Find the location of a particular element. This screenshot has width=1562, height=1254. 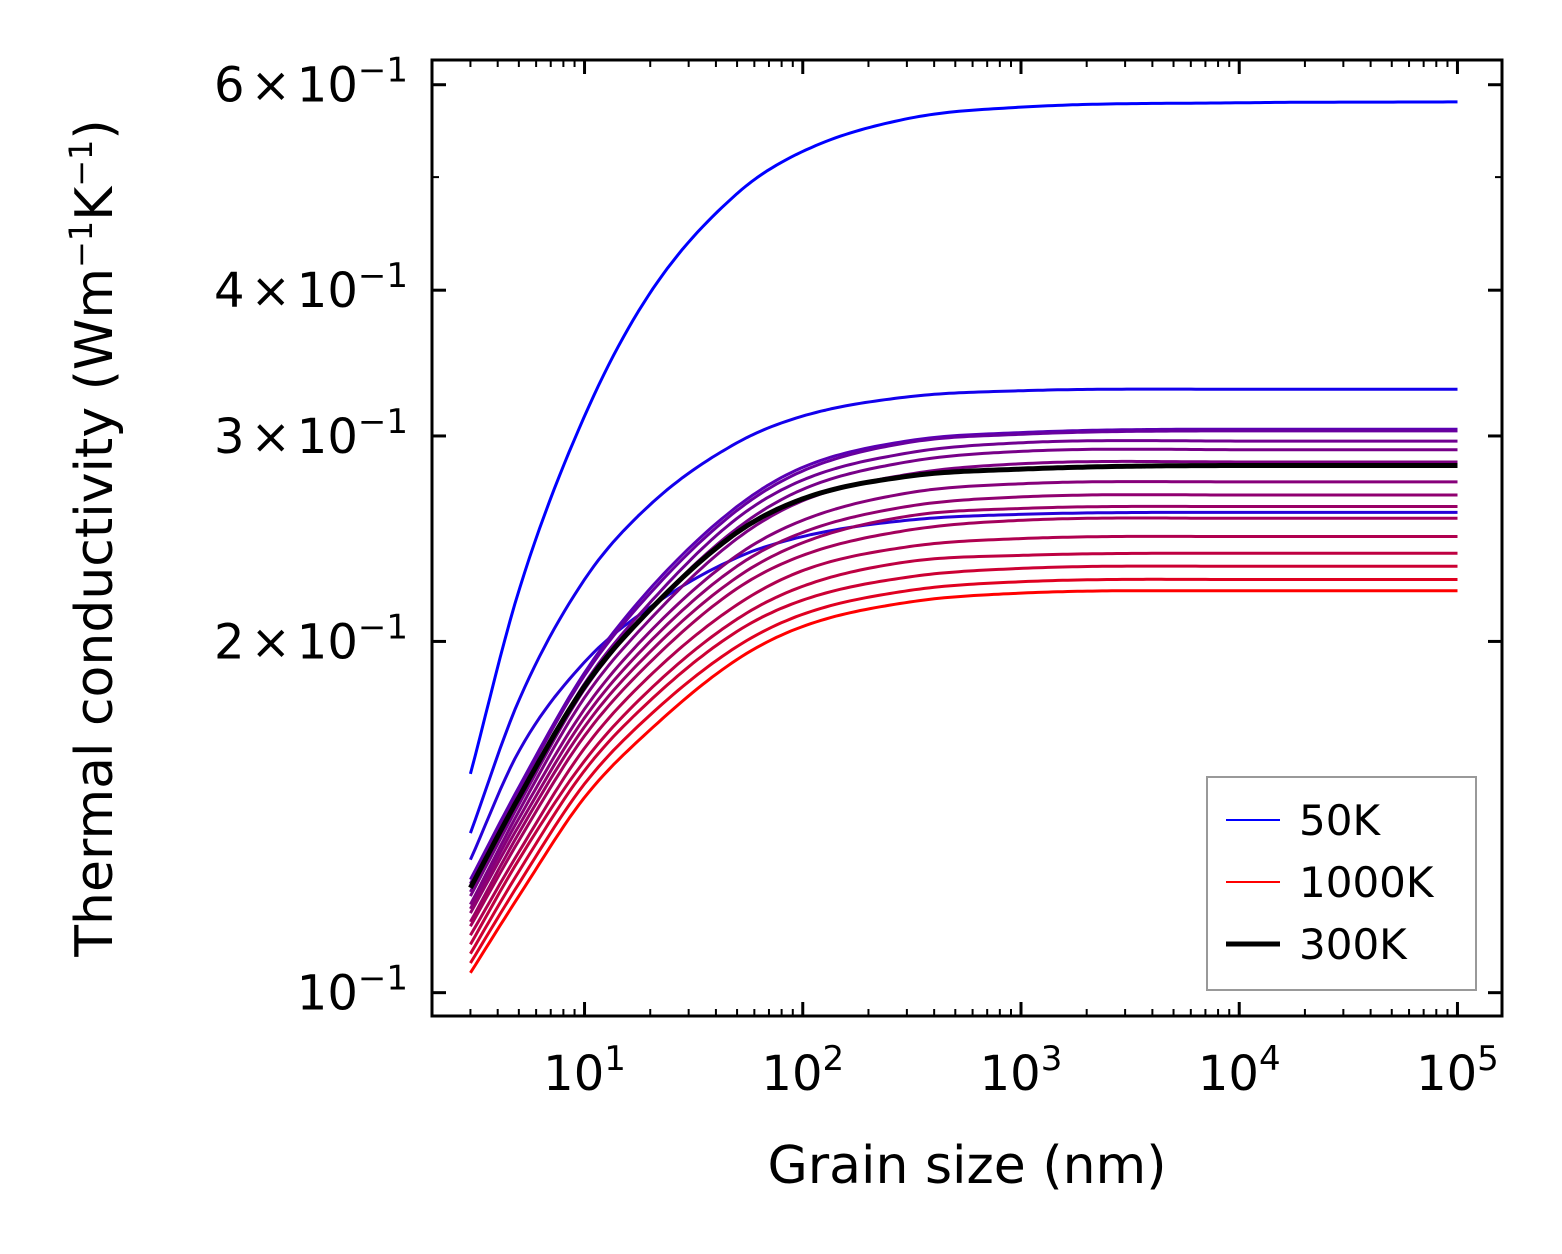

x-tick-exp: 4 is located at coordinates (1270, 1059).